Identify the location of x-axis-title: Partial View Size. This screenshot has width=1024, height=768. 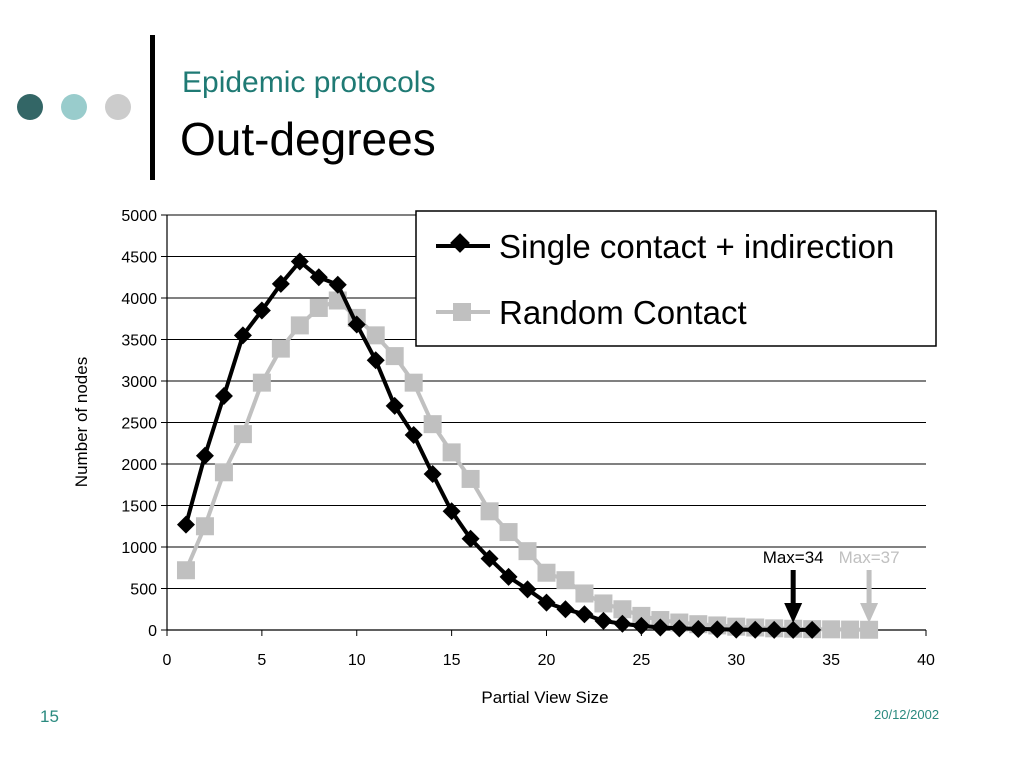
(544, 697).